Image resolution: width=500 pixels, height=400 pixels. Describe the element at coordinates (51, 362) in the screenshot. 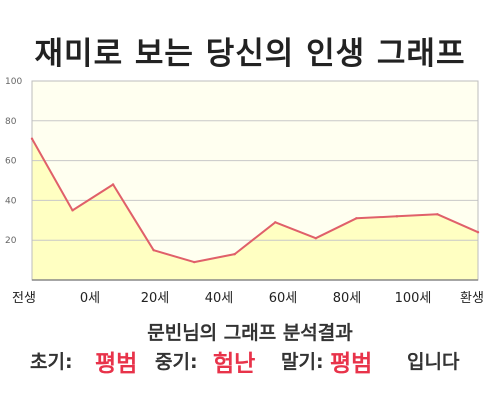

I see `early-label: 초기:` at that location.